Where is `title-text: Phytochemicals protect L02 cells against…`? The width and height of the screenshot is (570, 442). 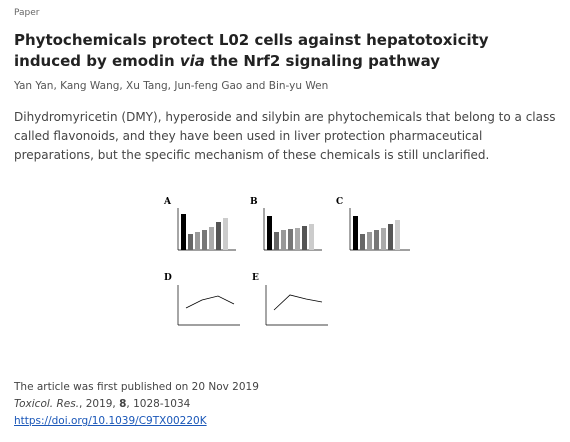 title-text: Phytochemicals protect L02 cells against… is located at coordinates (251, 50).